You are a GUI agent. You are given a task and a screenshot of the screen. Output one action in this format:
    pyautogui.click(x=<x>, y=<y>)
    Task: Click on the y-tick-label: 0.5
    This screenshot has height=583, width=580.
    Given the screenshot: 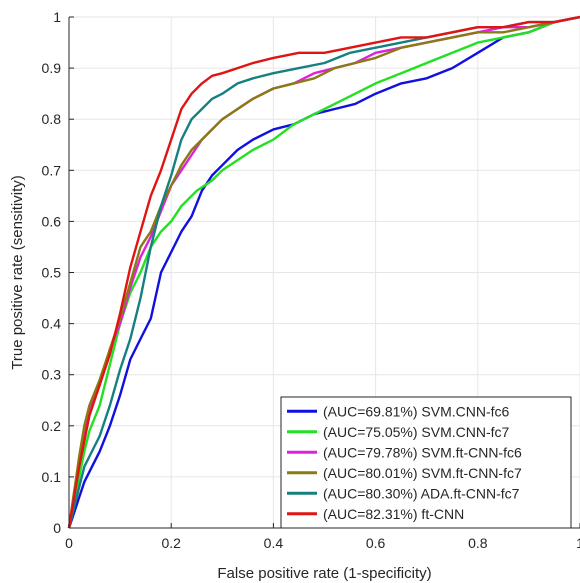 What is the action you would take?
    pyautogui.click(x=52, y=273)
    